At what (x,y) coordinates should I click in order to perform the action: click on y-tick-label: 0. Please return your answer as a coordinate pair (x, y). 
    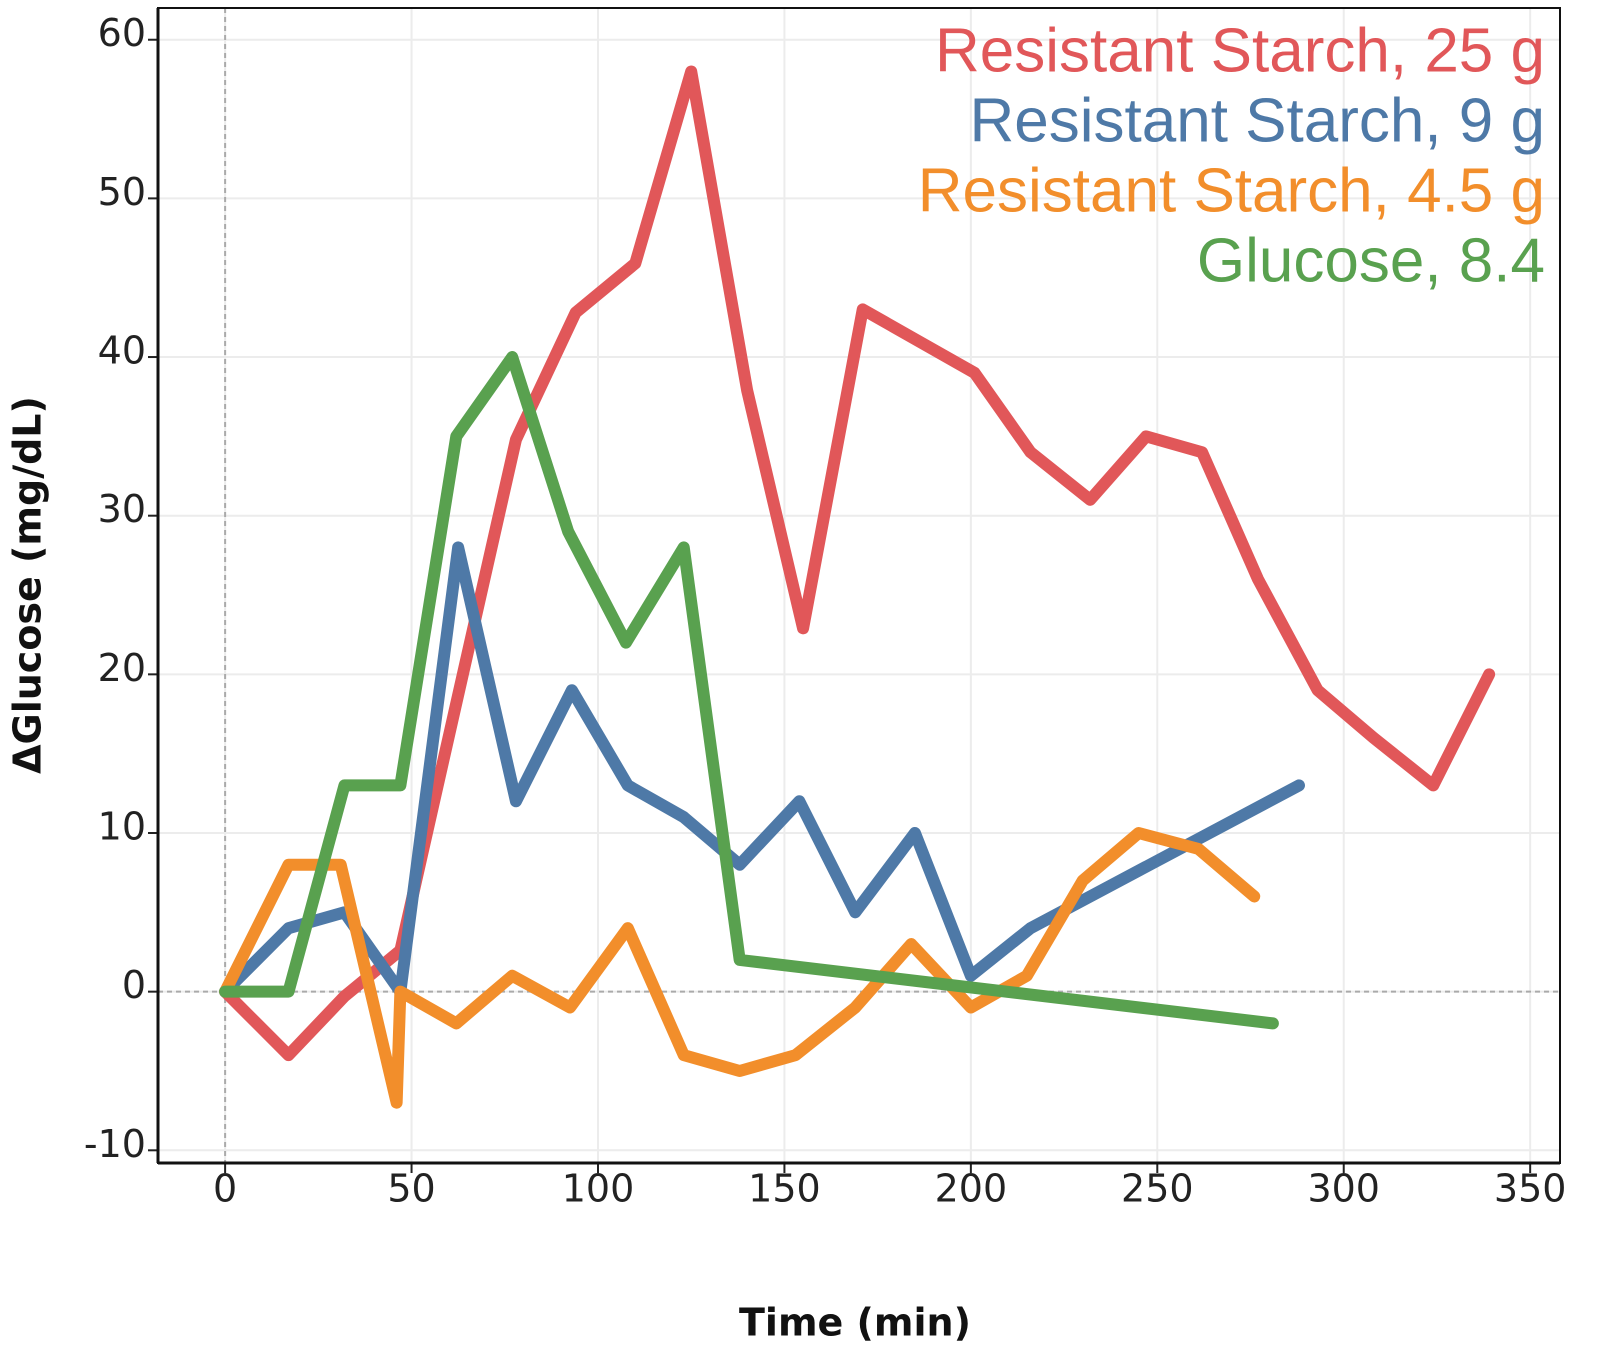
    Looking at the image, I should click on (134, 985).